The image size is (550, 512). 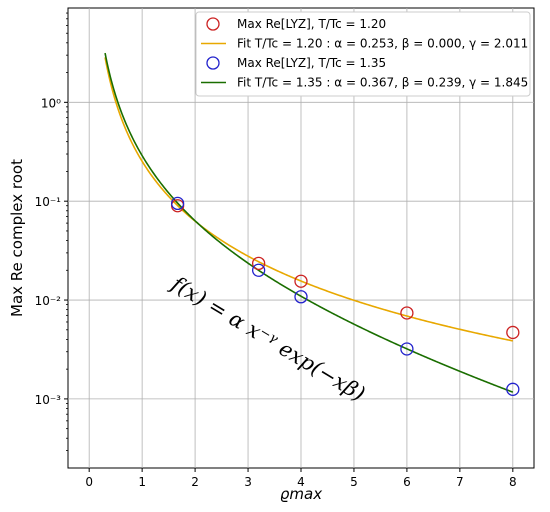 I want to click on x-tick-label: 6, so click(x=407, y=482).